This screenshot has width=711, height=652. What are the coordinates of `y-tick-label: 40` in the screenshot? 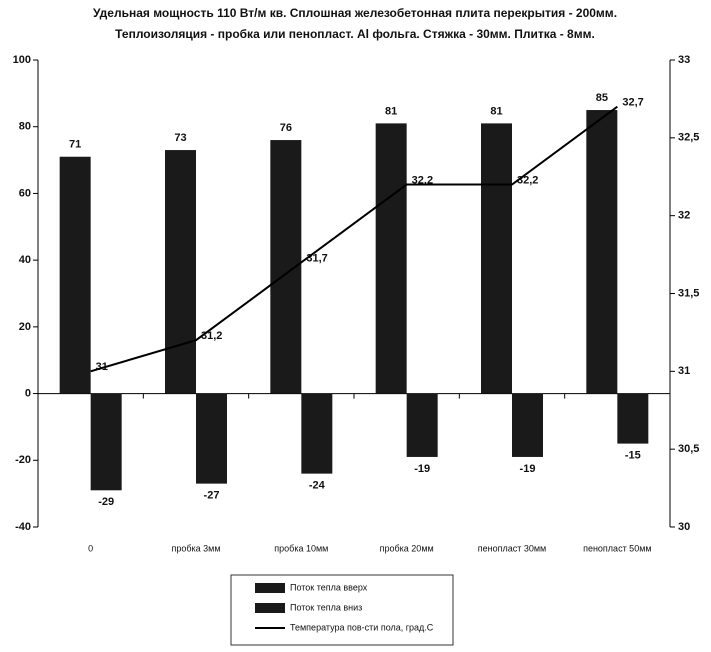 It's located at (25, 260).